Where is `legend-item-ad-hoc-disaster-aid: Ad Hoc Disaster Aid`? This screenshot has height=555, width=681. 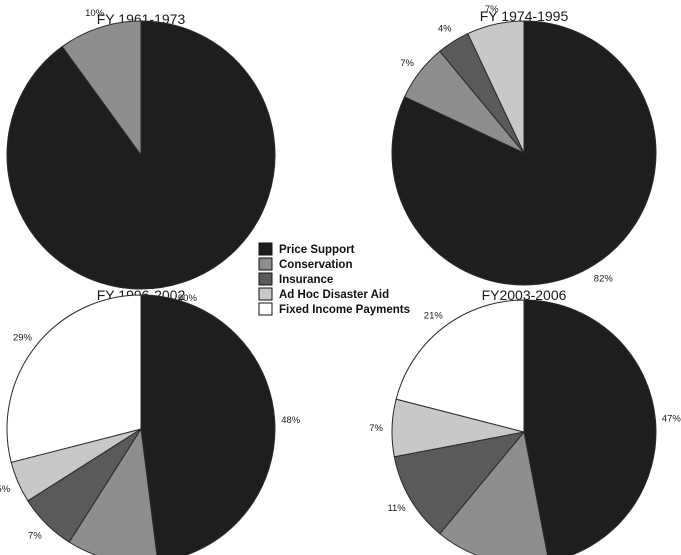
legend-item-ad-hoc-disaster-aid: Ad Hoc Disaster Aid is located at coordinates (323, 294).